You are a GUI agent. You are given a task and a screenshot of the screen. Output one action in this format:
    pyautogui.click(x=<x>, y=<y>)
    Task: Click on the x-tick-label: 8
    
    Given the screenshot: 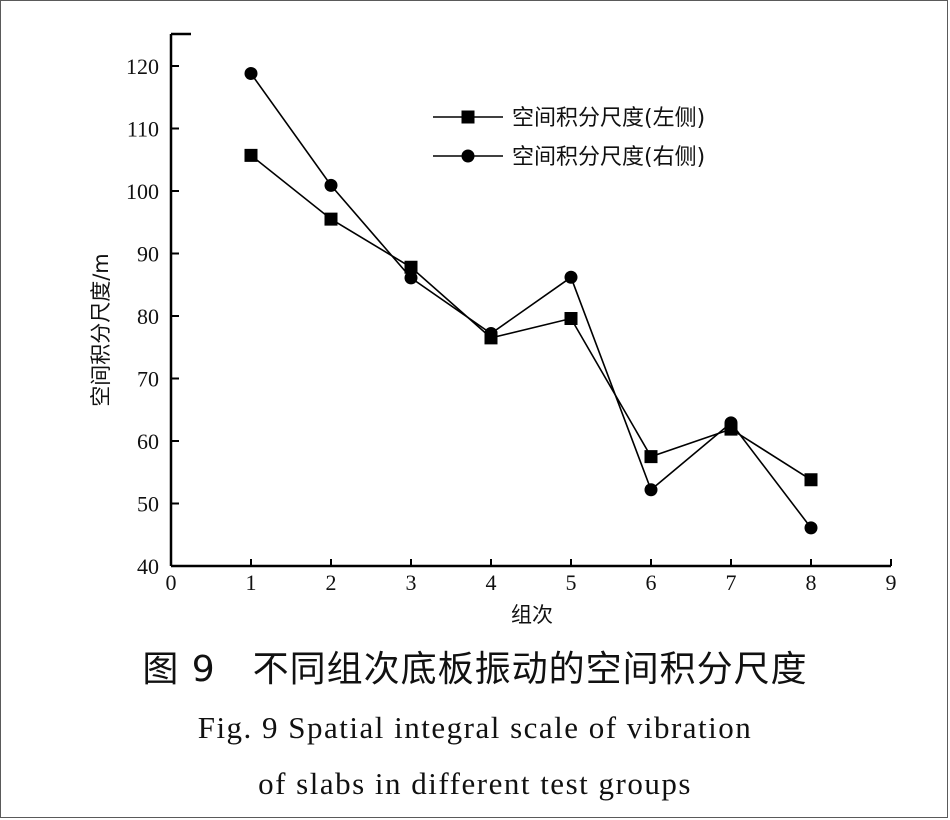 What is the action you would take?
    pyautogui.click(x=811, y=582)
    